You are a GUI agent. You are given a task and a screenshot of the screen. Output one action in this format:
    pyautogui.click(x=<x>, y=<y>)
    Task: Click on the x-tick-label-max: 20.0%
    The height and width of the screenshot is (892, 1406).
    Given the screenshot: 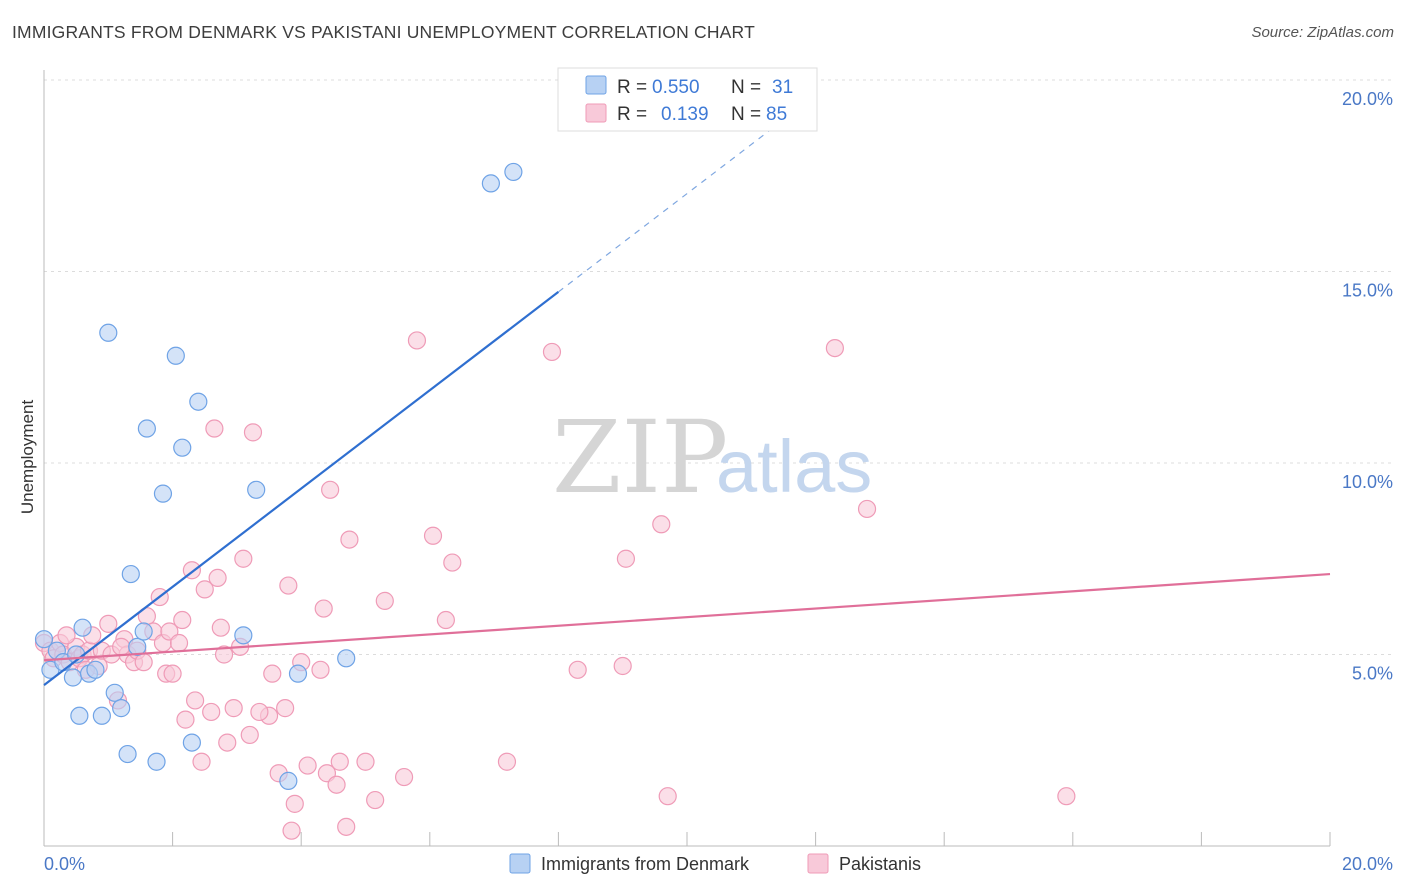 What is the action you would take?
    pyautogui.click(x=1367, y=864)
    